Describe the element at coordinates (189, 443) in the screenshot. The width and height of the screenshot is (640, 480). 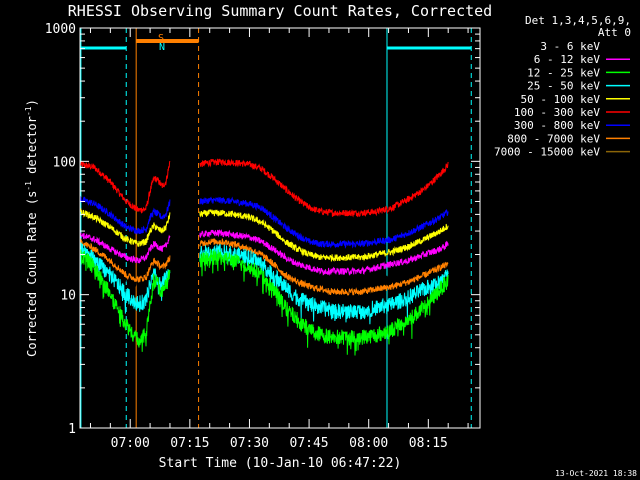
I see `x-tick-label: 07:15` at that location.